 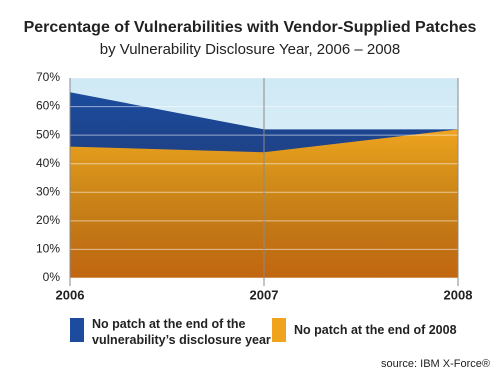 I want to click on y-tick-label: 10%, so click(x=48, y=249).